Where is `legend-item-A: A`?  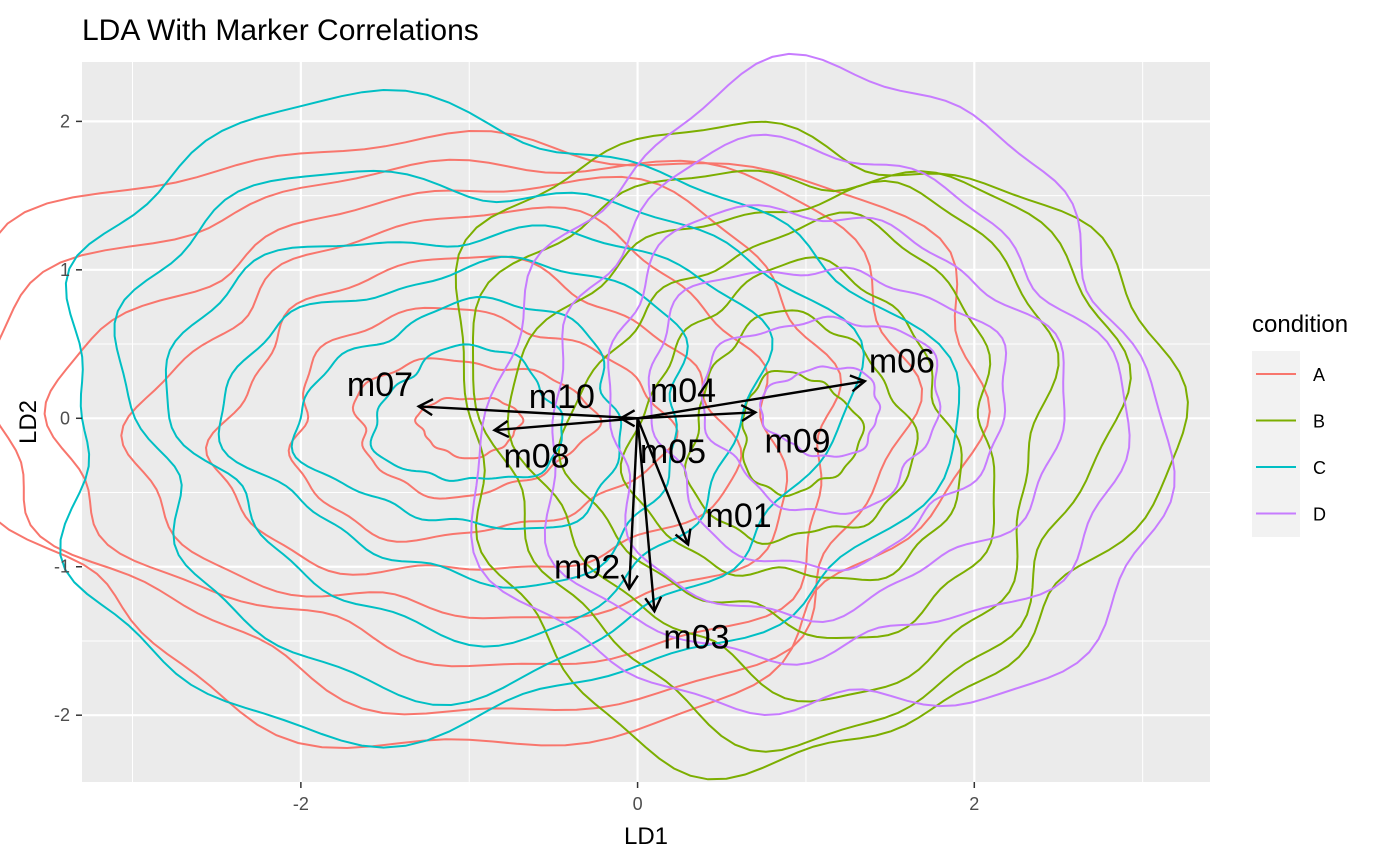 legend-item-A: A is located at coordinates (1290, 375).